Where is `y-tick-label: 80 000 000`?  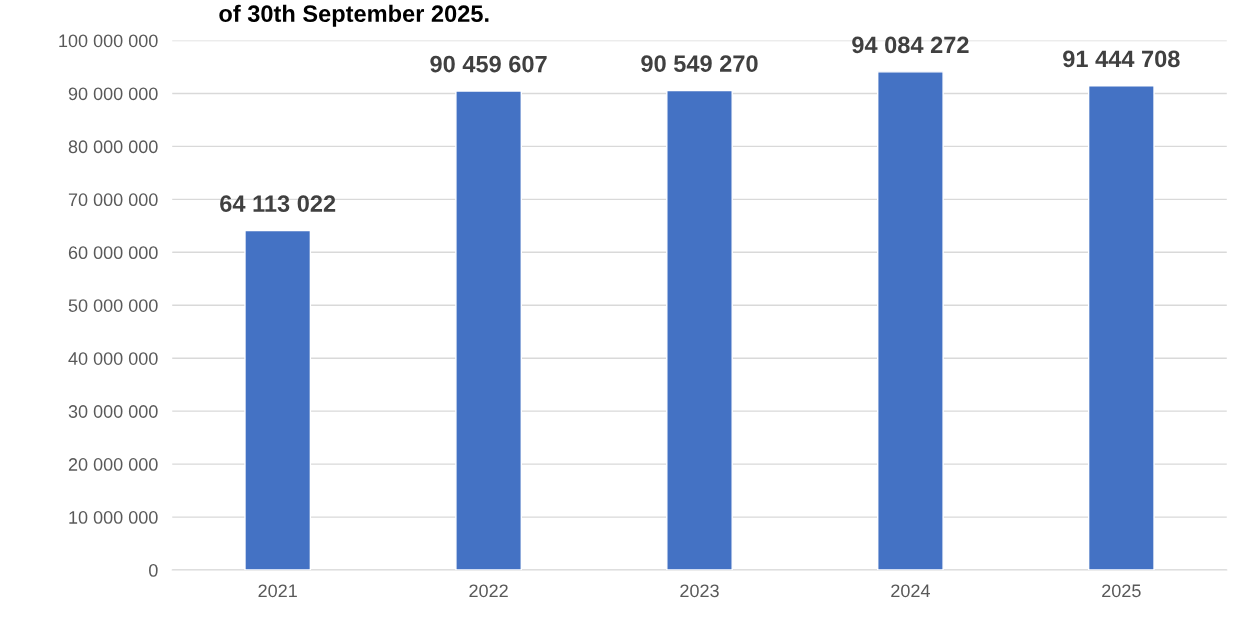 y-tick-label: 80 000 000 is located at coordinates (113, 147).